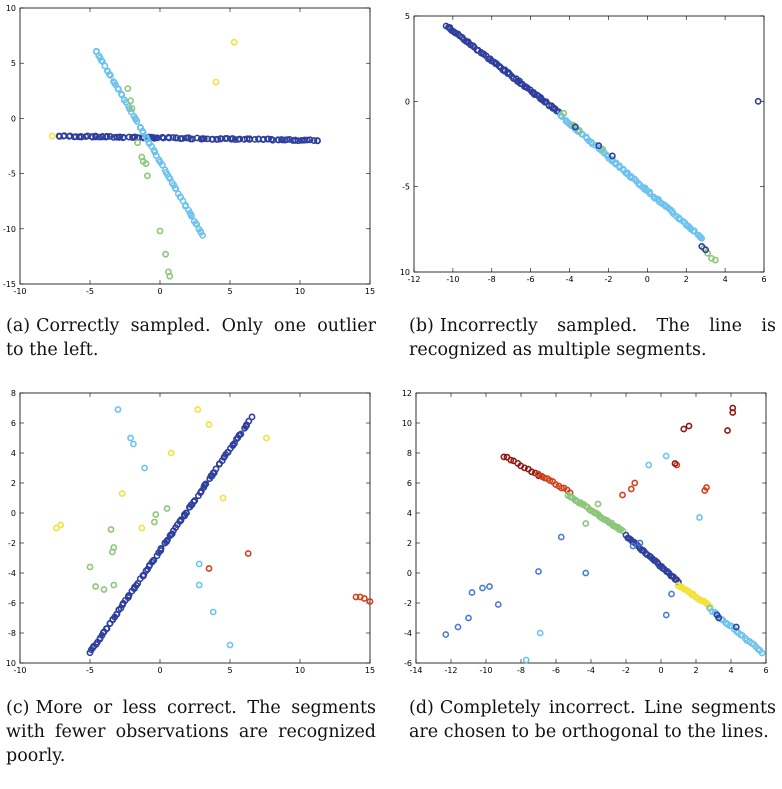  Describe the element at coordinates (12, 603) in the screenshot. I see `y-tick-label: -6` at that location.